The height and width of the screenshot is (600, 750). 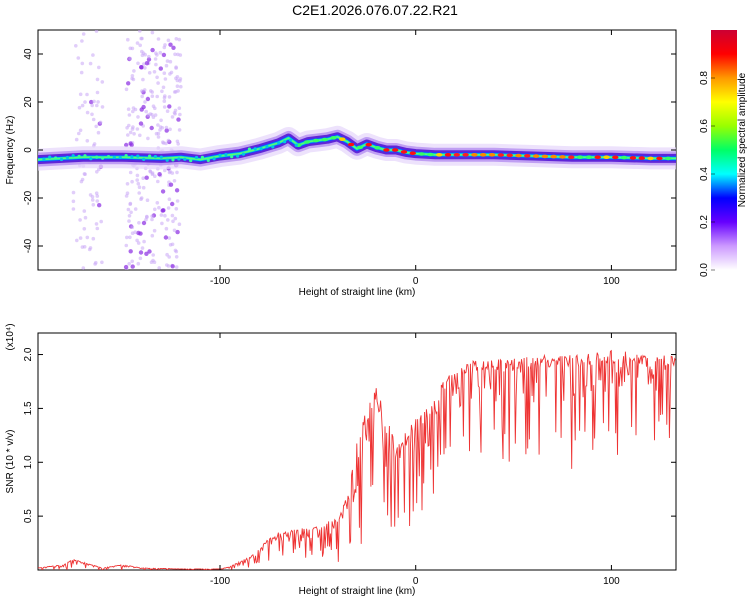 I want to click on y-tick-label: 20, so click(x=28, y=102).